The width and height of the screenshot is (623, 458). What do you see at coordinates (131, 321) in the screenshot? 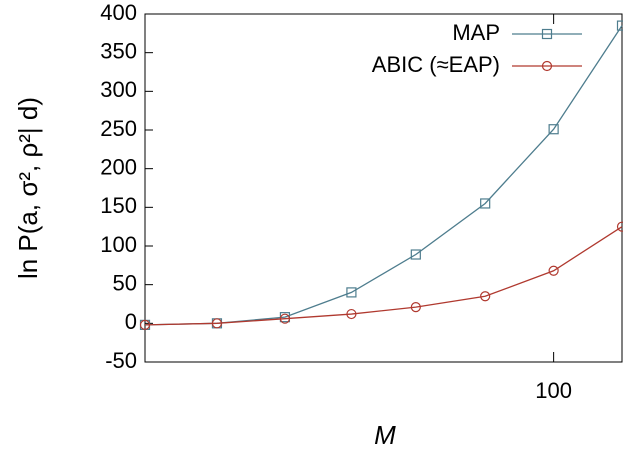
I see `y-tick-label: 0` at bounding box center [131, 321].